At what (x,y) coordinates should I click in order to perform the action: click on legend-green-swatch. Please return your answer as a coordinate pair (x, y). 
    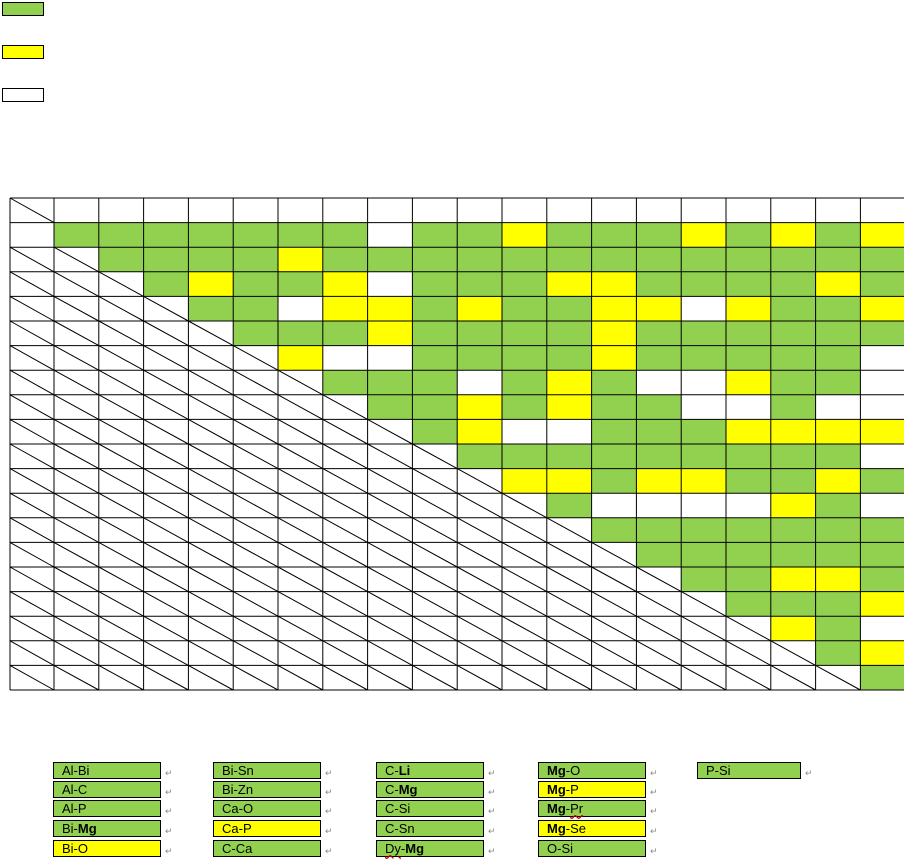
    Looking at the image, I should click on (23, 9).